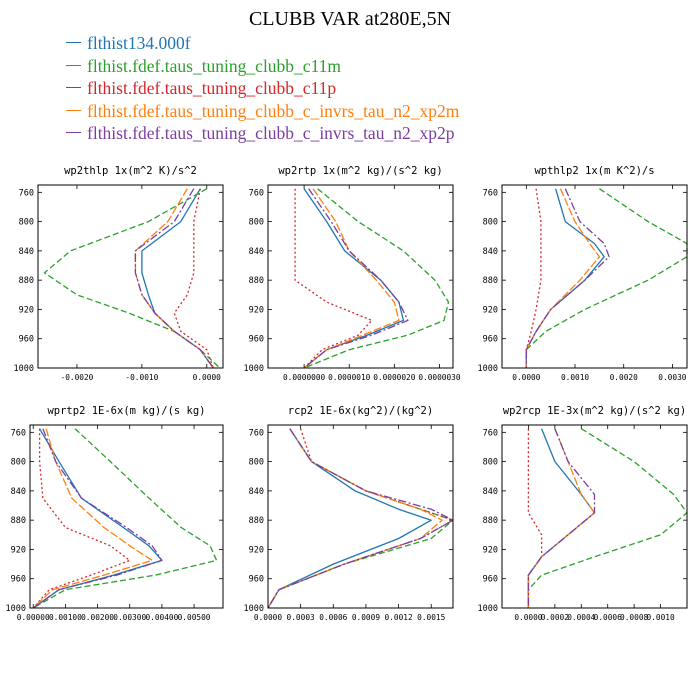 The image size is (700, 700). I want to click on legend-label: flthist.fdef.taus_tuning_clubb_c11m, so click(214, 65).